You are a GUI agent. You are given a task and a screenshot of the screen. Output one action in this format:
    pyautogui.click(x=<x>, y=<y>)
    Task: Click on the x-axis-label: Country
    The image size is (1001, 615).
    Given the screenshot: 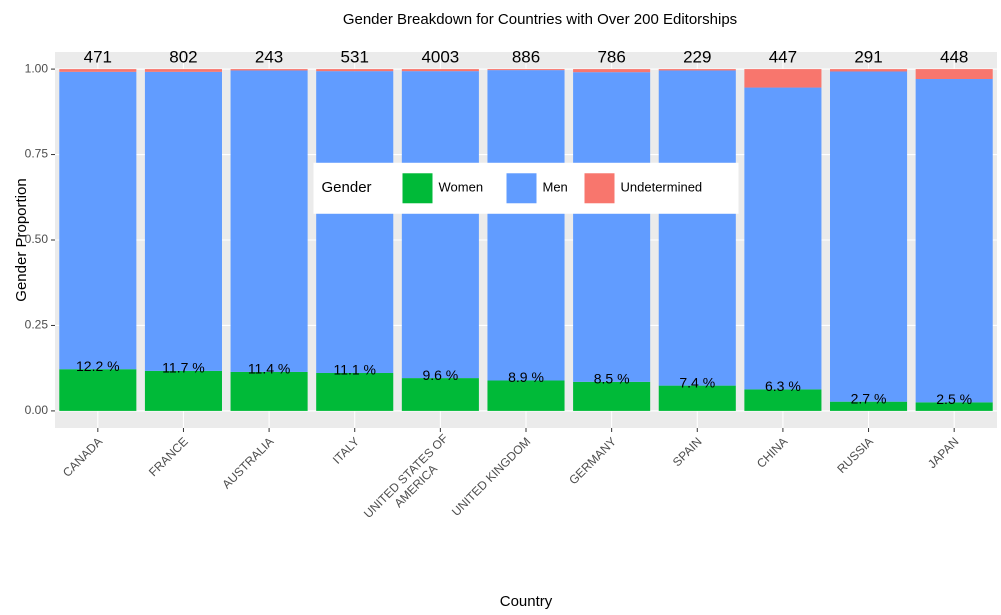 What is the action you would take?
    pyautogui.click(x=526, y=601)
    